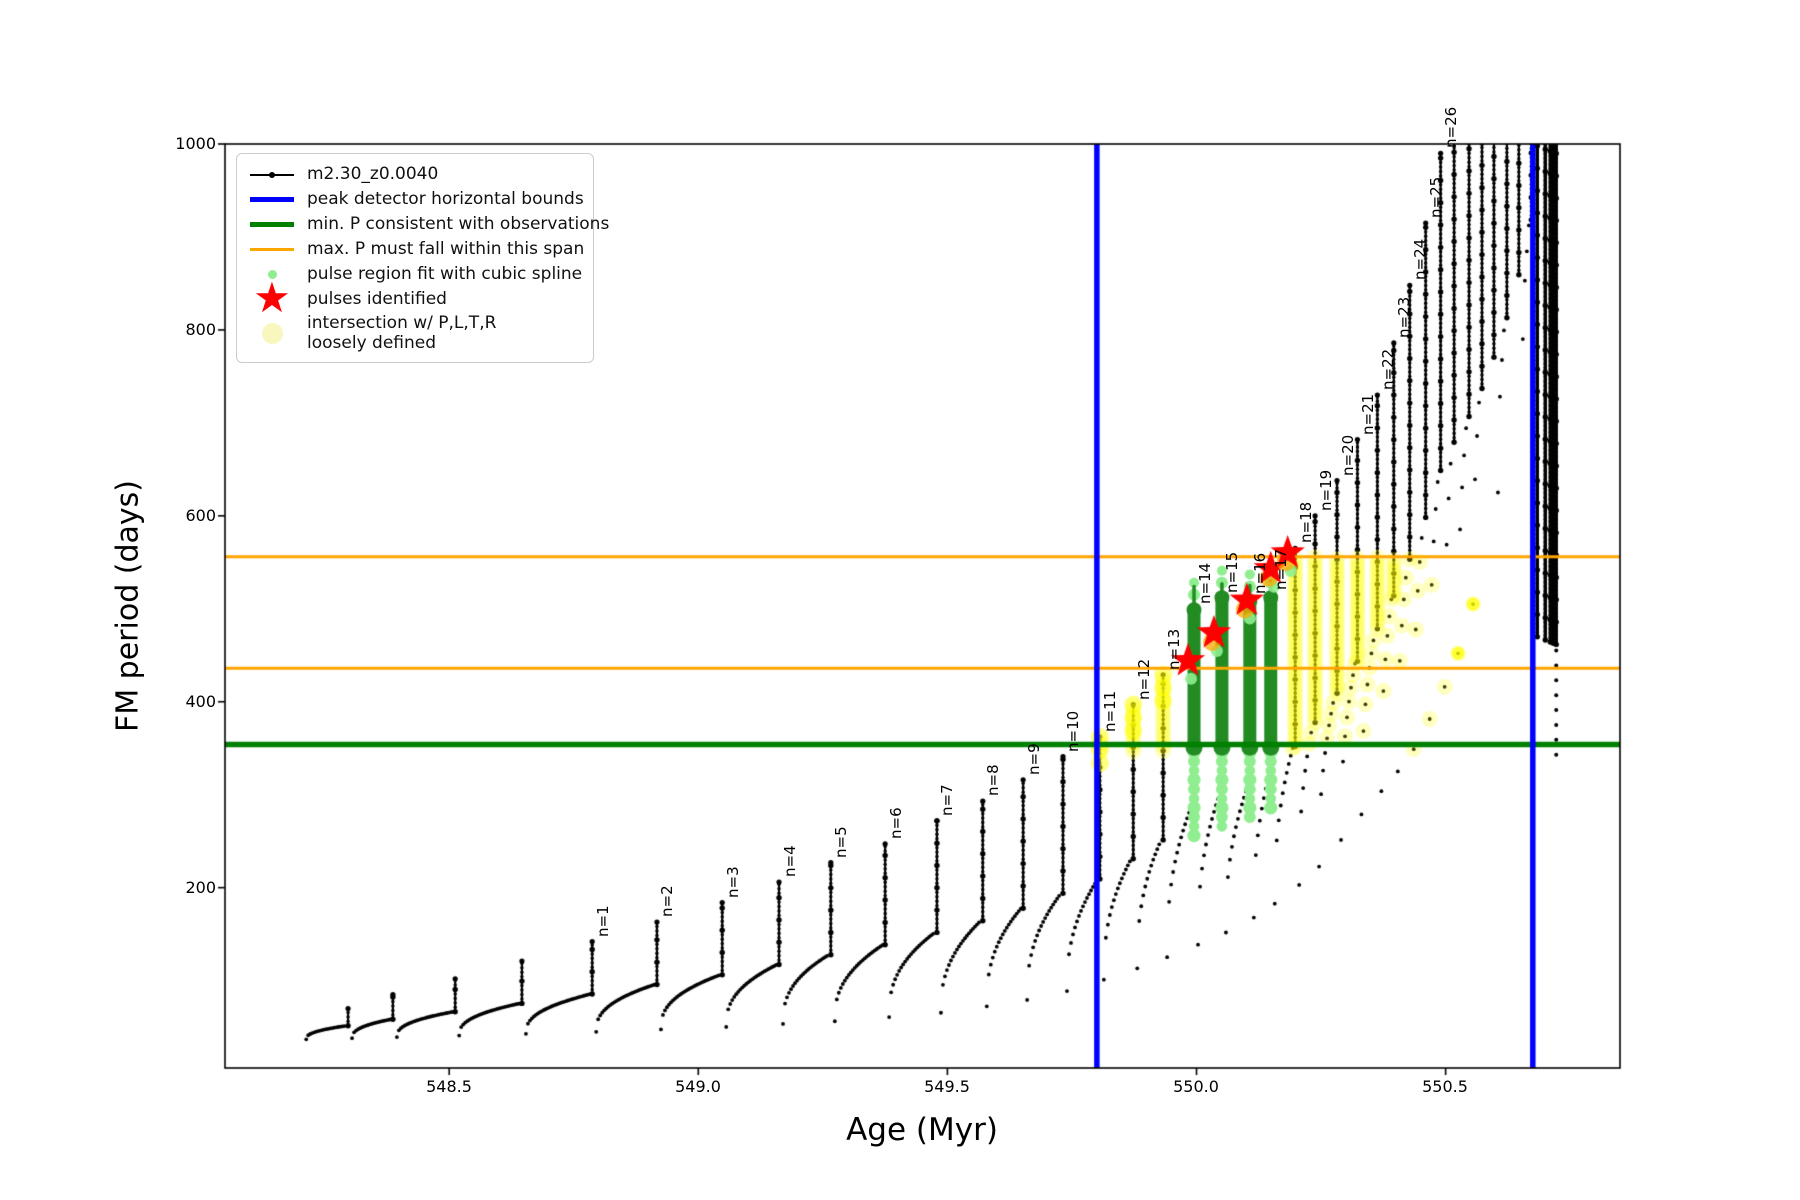  Describe the element at coordinates (200, 701) in the screenshot. I see `y-tick-label-400: 400` at that location.